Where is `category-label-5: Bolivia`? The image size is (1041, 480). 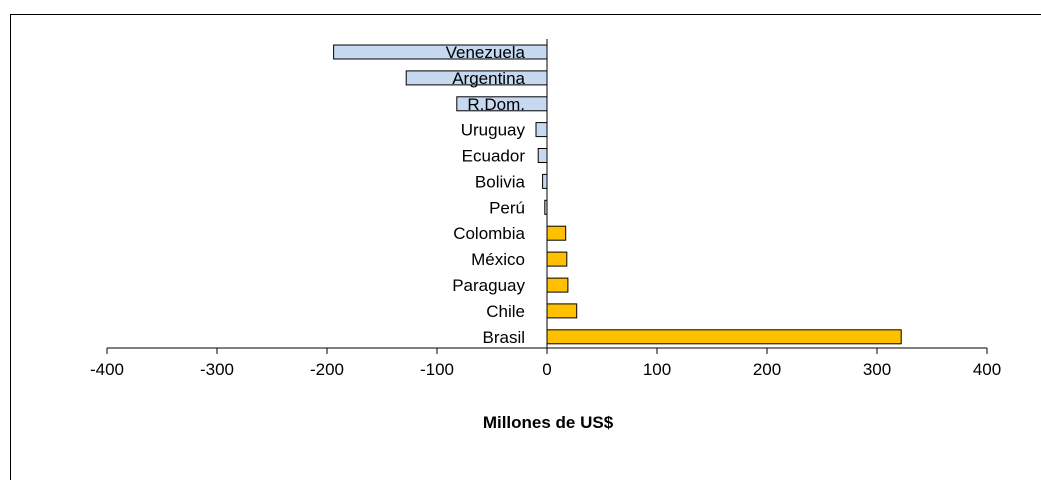 category-label-5: Bolivia is located at coordinates (500, 181).